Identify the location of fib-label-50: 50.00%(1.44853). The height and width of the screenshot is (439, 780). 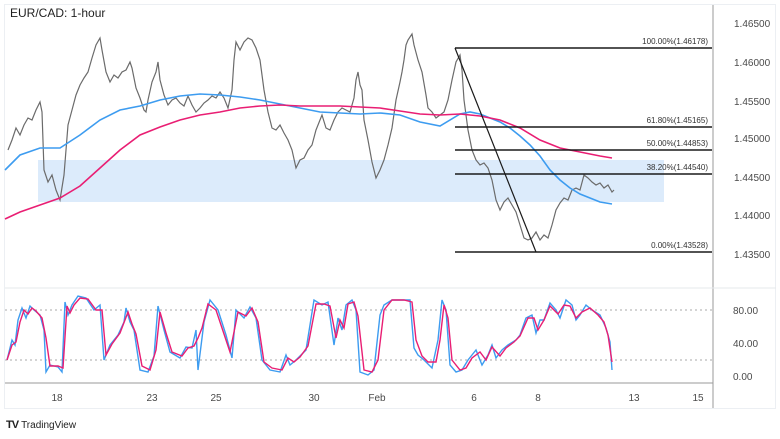
(678, 143).